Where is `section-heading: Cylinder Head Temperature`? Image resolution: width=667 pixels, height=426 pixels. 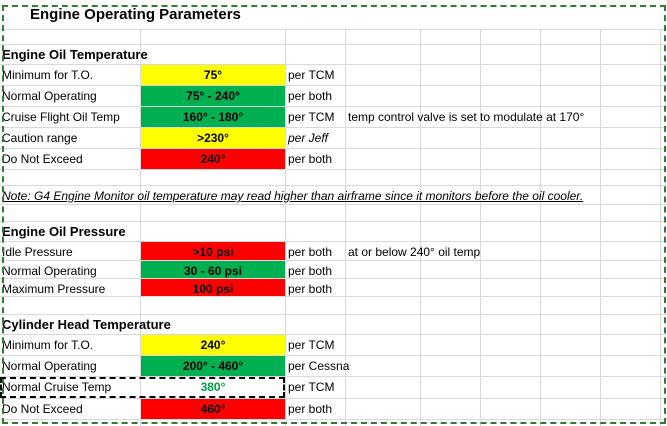
section-heading: Cylinder Head Temperature is located at coordinates (86, 324).